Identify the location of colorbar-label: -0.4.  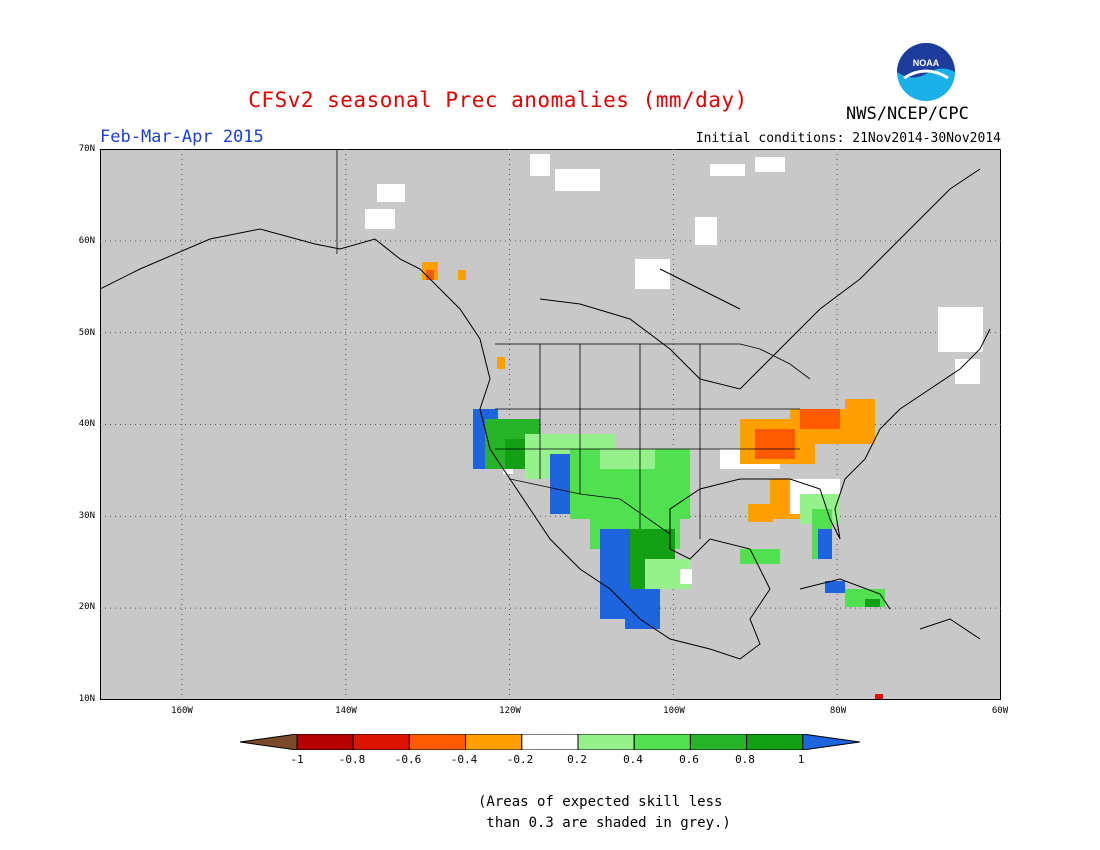
(464, 759).